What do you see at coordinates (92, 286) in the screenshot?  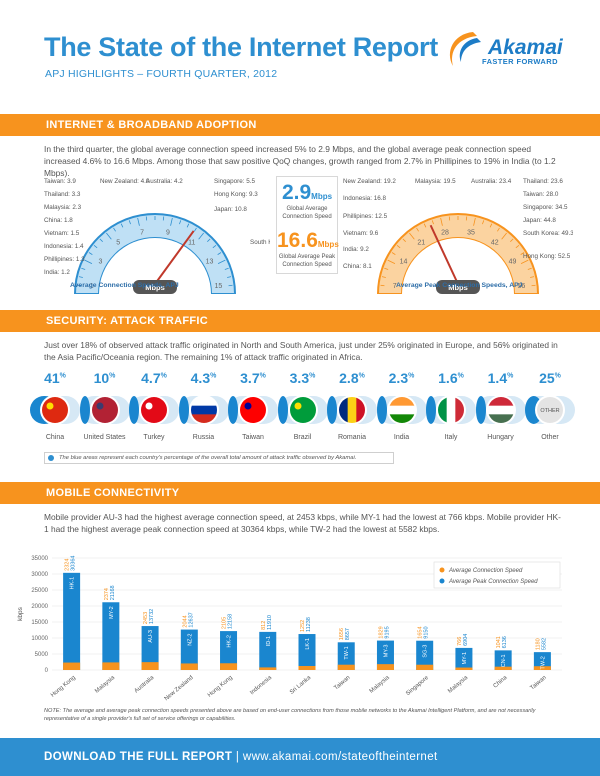 I see `gauge-tick-label: 1` at bounding box center [92, 286].